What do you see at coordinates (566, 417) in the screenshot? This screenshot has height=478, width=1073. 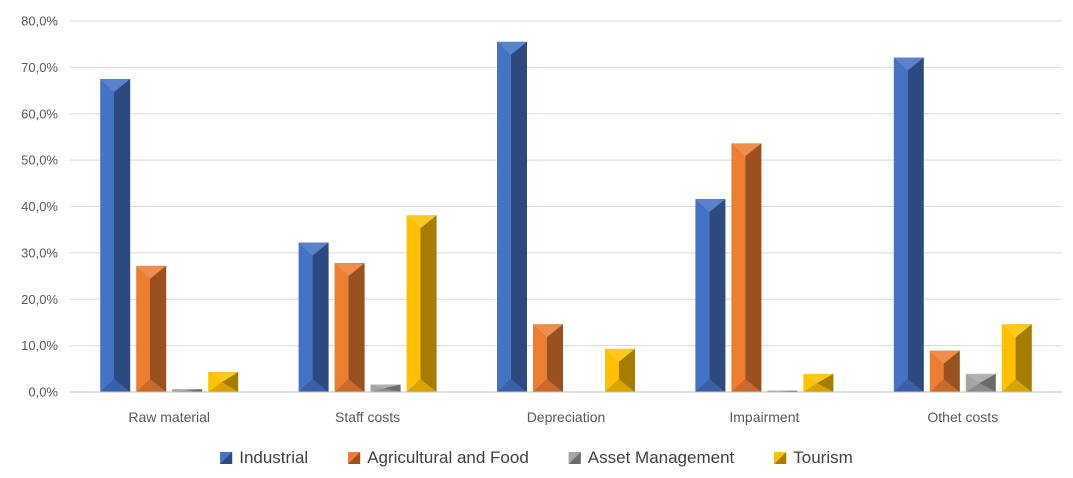 I see `x-tick-label: Depreciation` at bounding box center [566, 417].